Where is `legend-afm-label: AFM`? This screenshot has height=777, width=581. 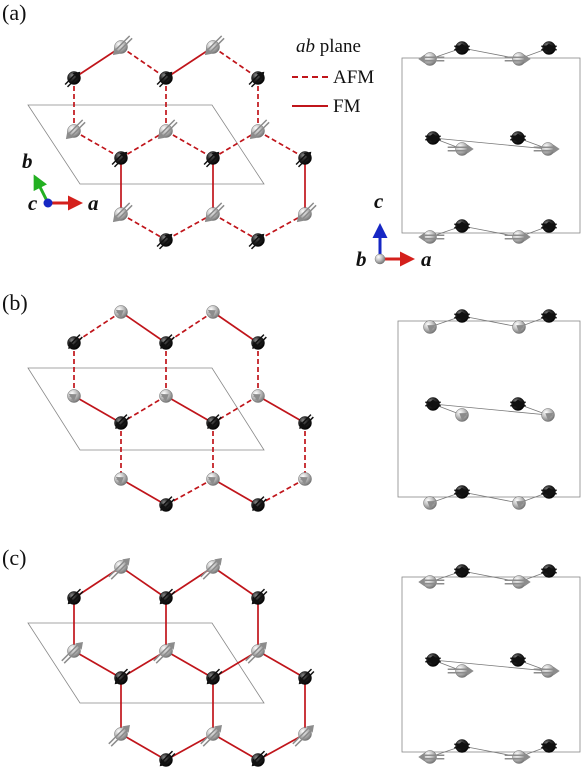 legend-afm-label: AFM is located at coordinates (353, 77).